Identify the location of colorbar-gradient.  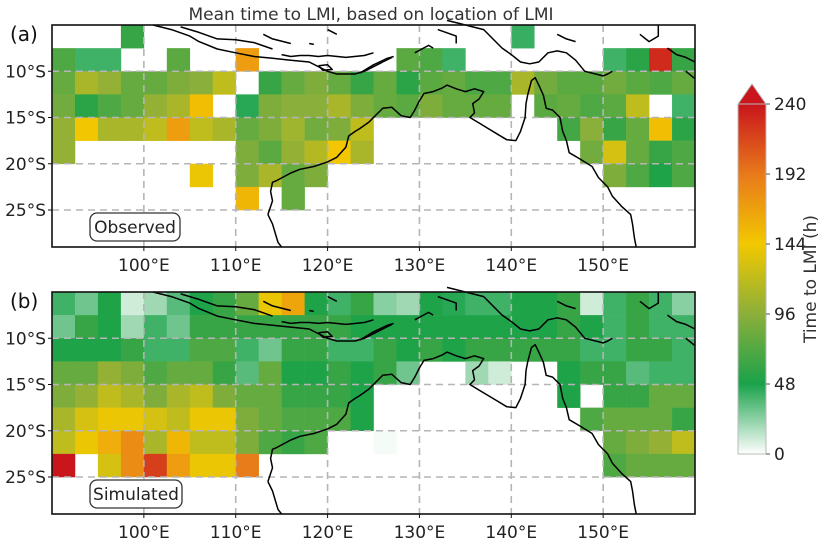
(752, 279).